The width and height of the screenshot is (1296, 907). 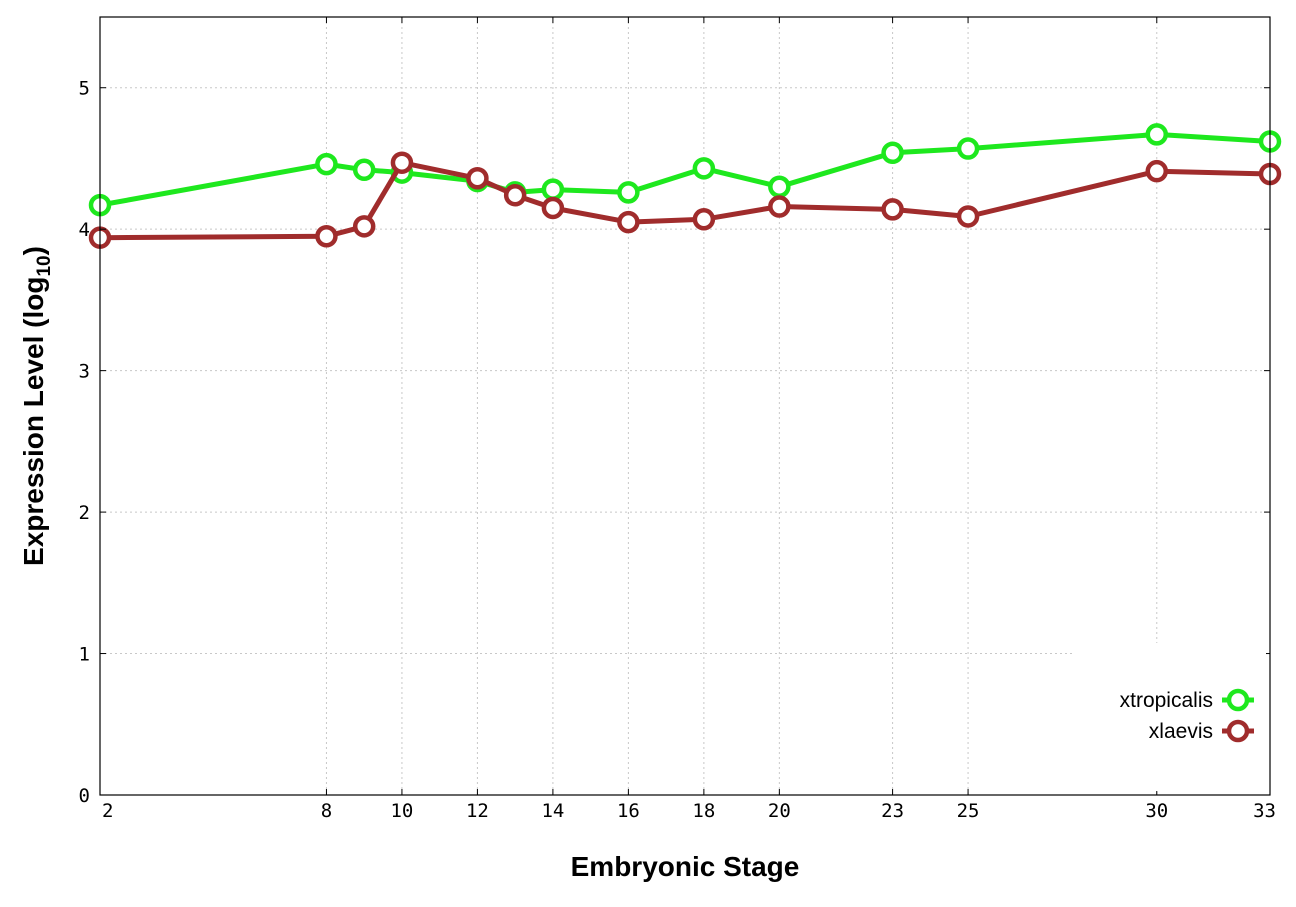 I want to click on legend-label-xlaevis: xlaevis, so click(x=1181, y=731).